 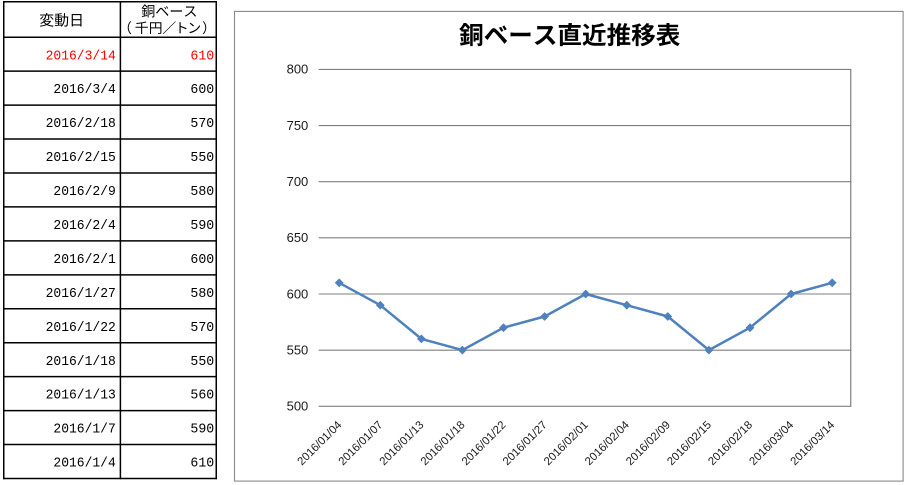 I want to click on svg-text: 700, so click(x=298, y=181).